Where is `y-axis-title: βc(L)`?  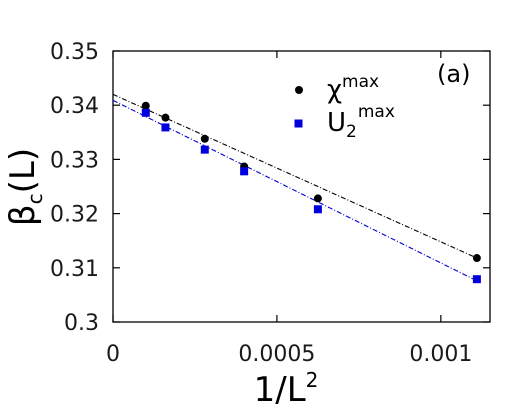 y-axis-title: βc(L) is located at coordinates (25, 187).